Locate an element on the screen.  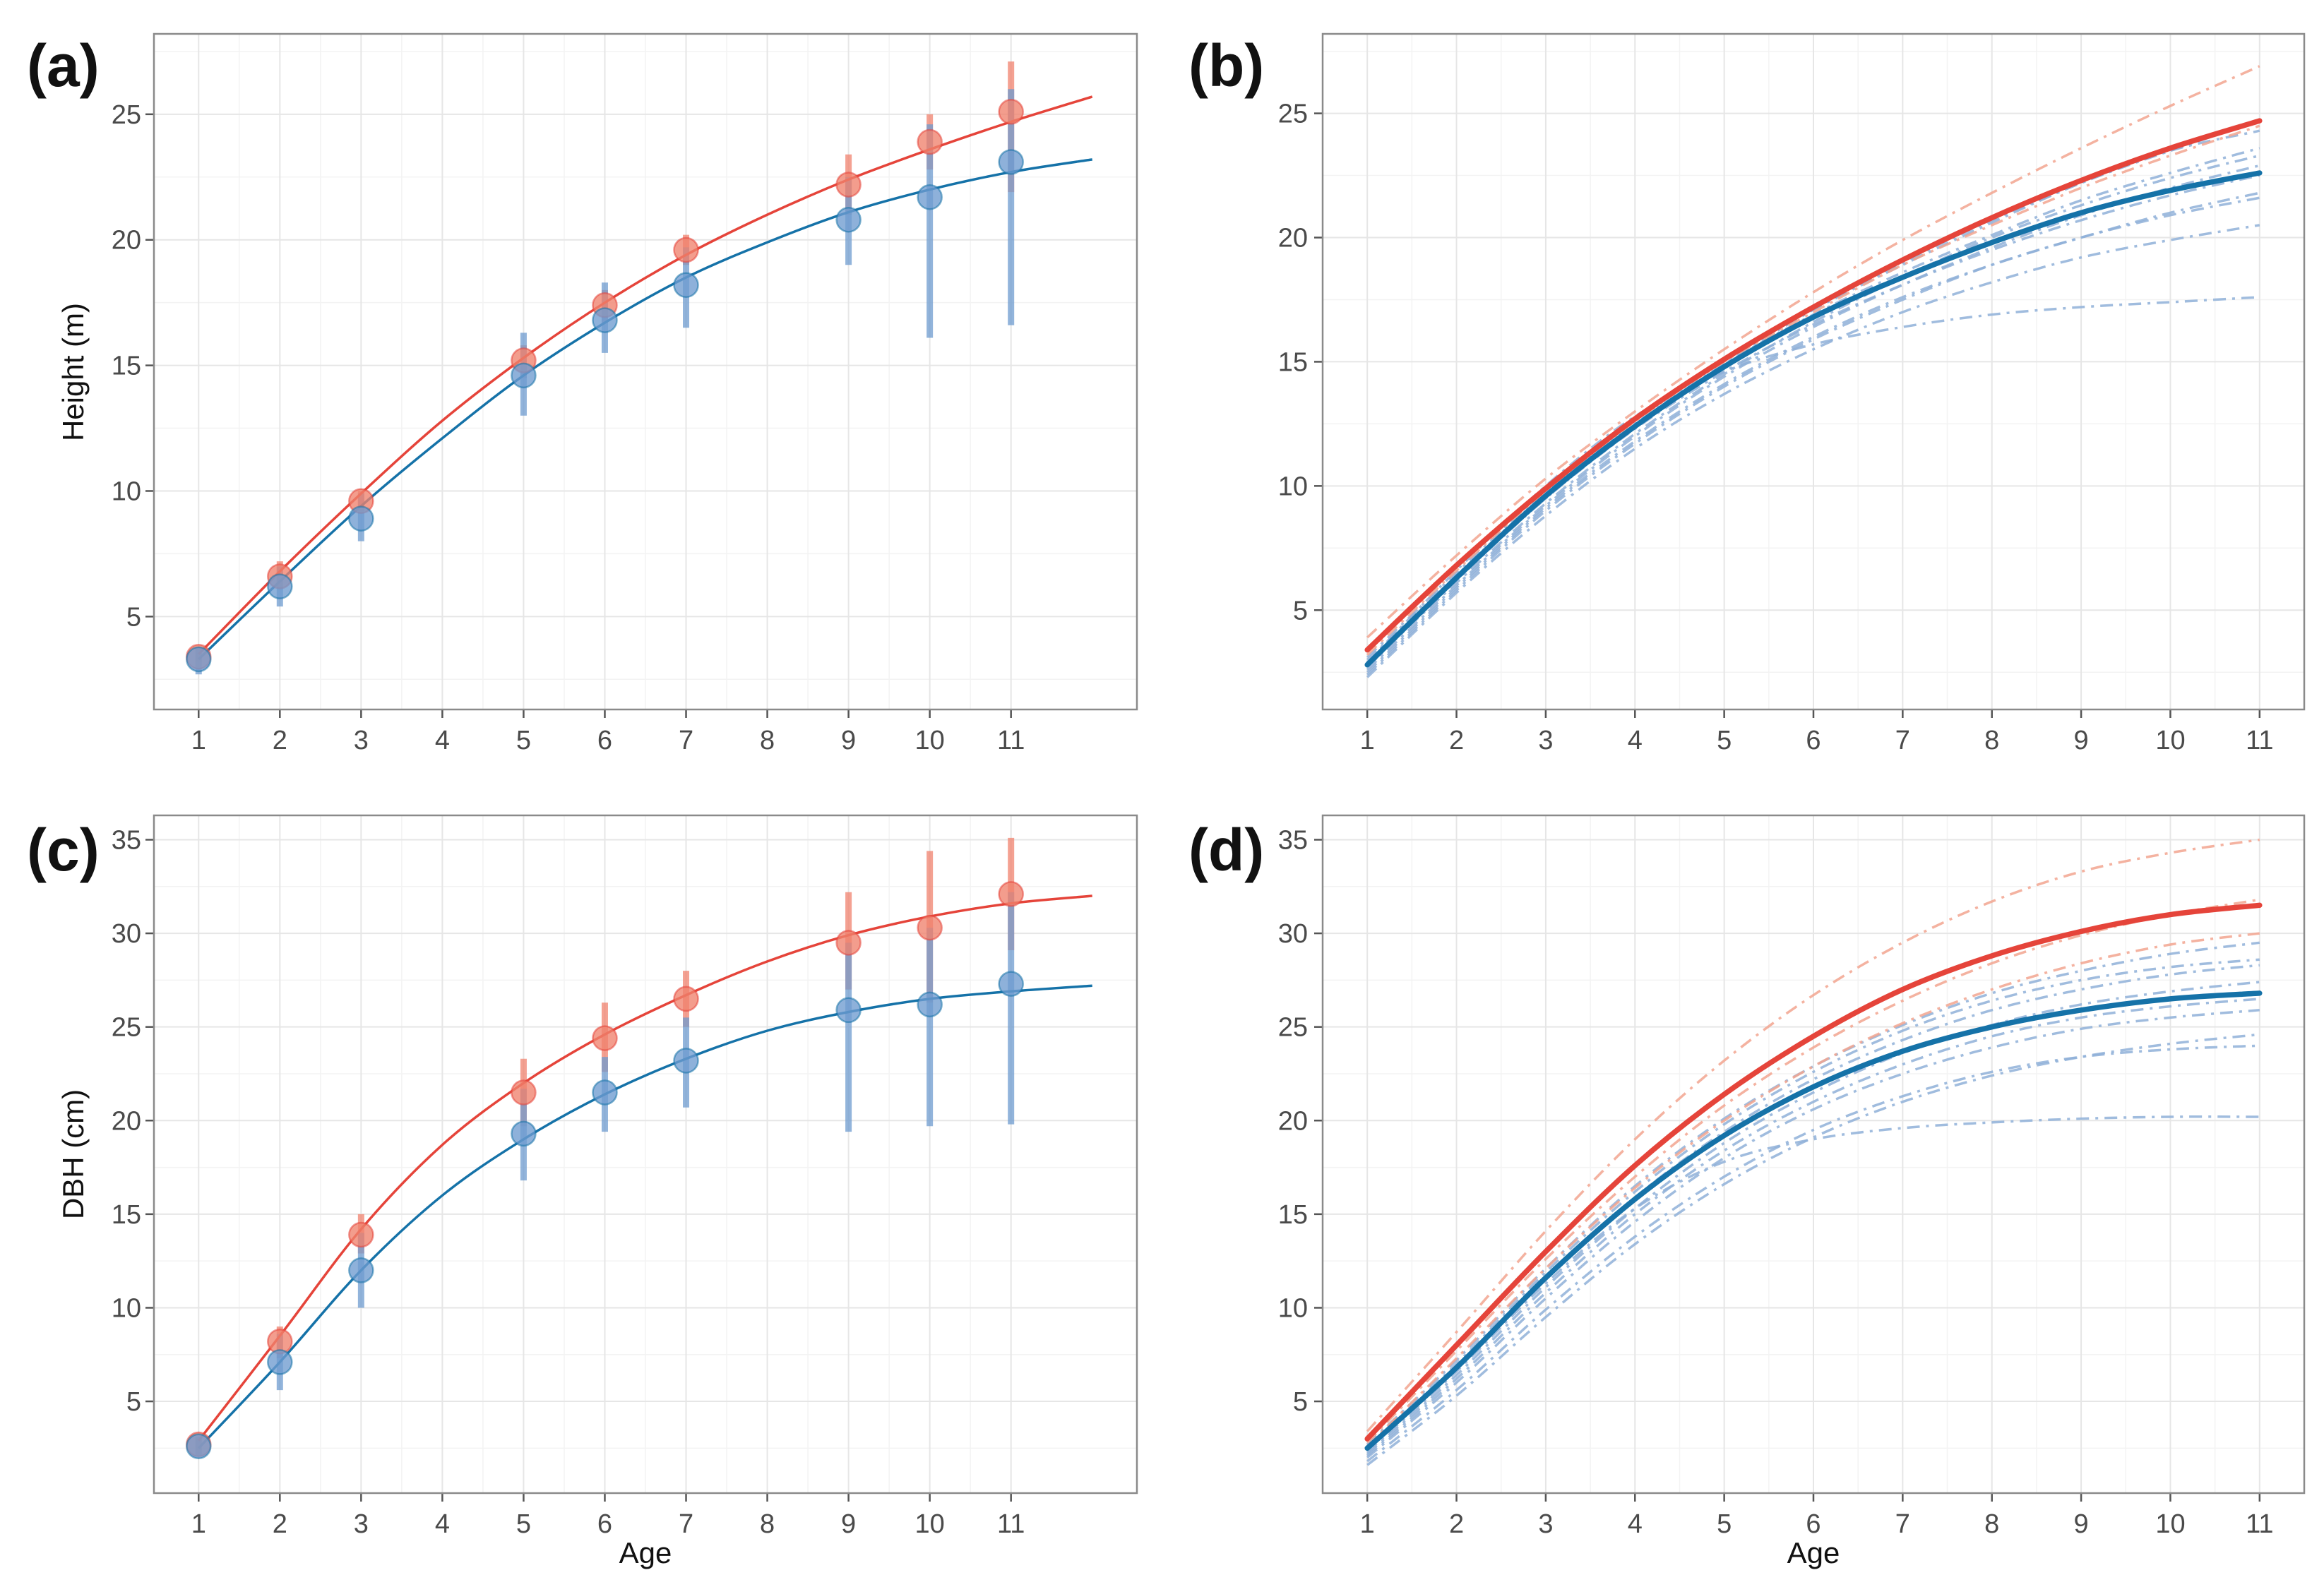
plot-data is located at coordinates (1813, 371).